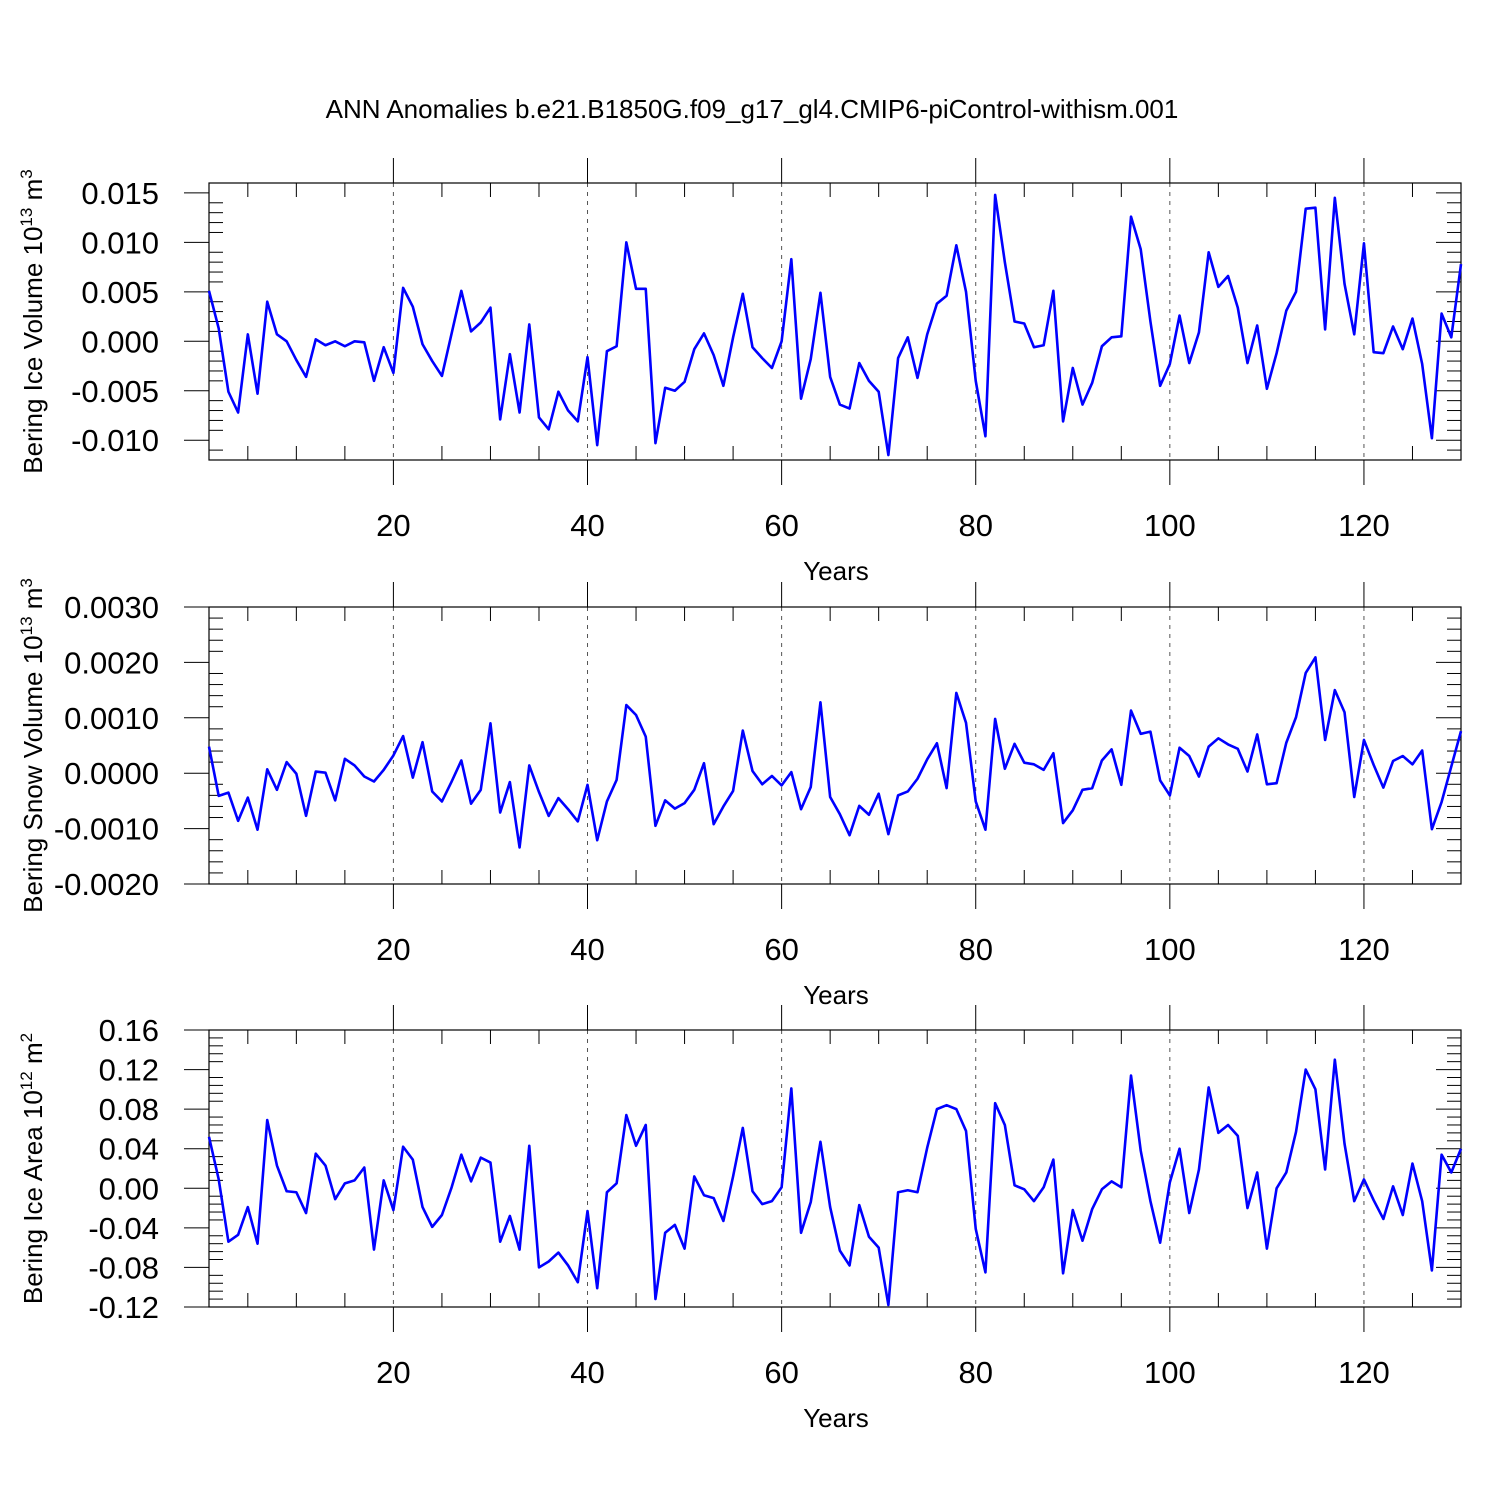  What do you see at coordinates (120, 242) in the screenshot?
I see `y-tick-label: 0.010` at bounding box center [120, 242].